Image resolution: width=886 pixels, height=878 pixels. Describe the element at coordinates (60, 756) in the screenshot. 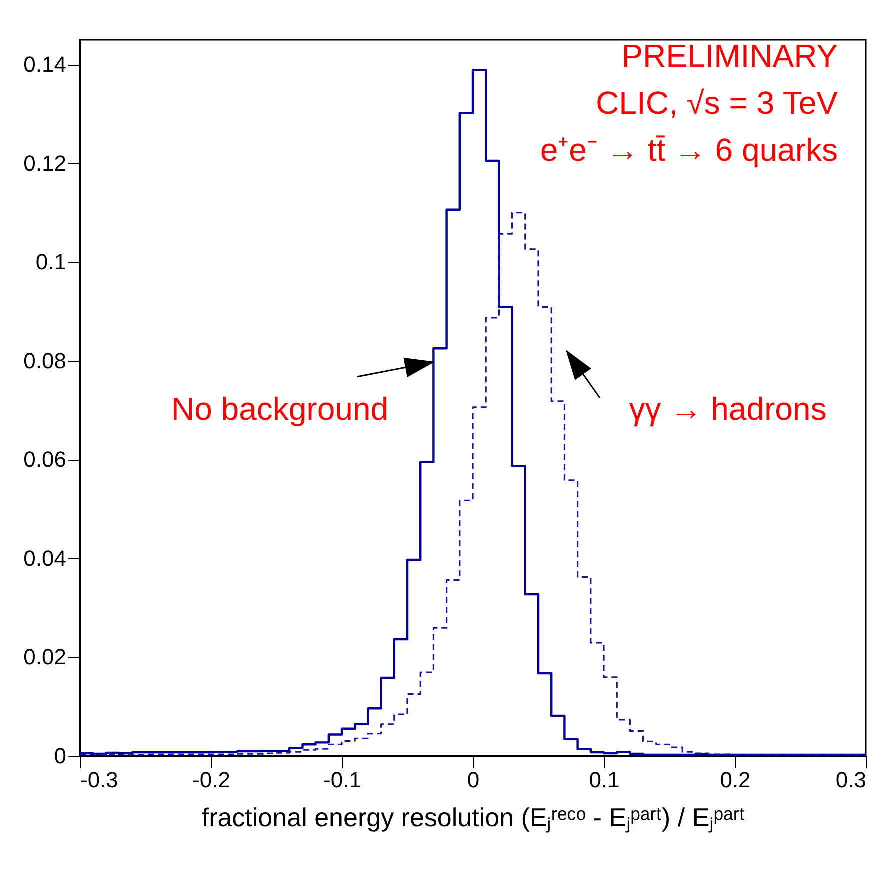

I see `y-tick-label: 0` at that location.